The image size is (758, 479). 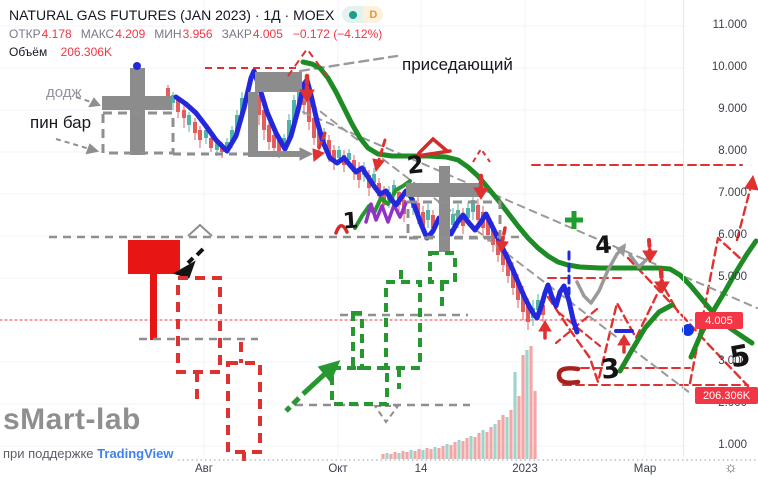 I want to click on close-value: 4.005, so click(x=267, y=34).